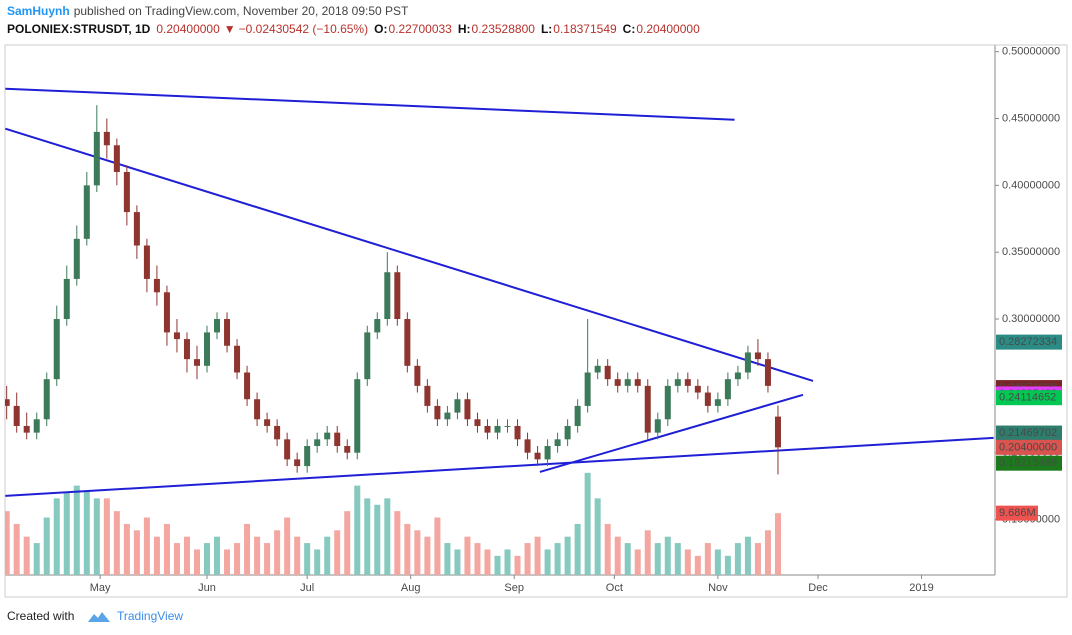 The image size is (1072, 635). What do you see at coordinates (1031, 118) in the screenshot?
I see `y-tick-label: 0.45000000` at bounding box center [1031, 118].